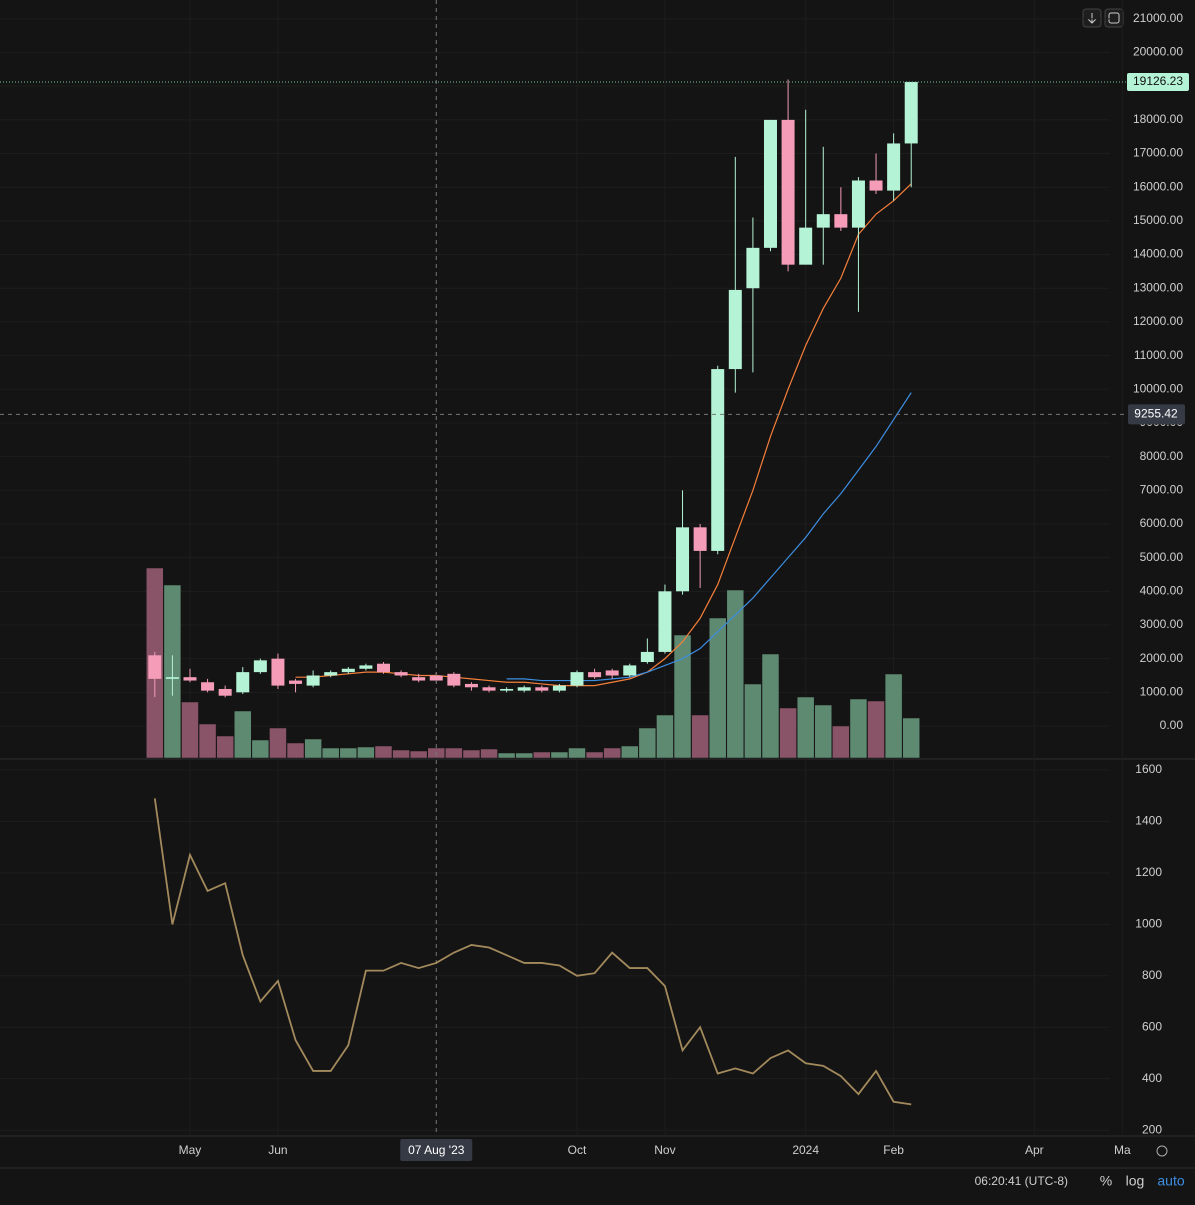 Image resolution: width=1195 pixels, height=1205 pixels. What do you see at coordinates (190, 1150) in the screenshot?
I see `x-tick-label: May` at bounding box center [190, 1150].